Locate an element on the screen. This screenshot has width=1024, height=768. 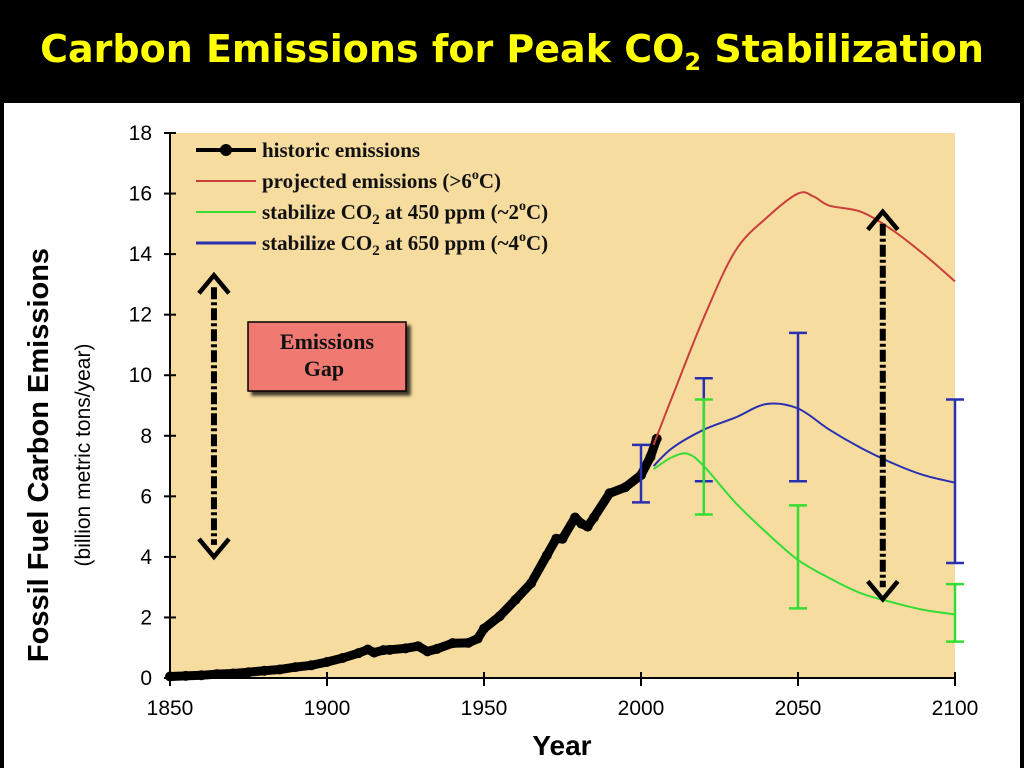
legend-item-historic: historic emissions is located at coordinates (308, 150).